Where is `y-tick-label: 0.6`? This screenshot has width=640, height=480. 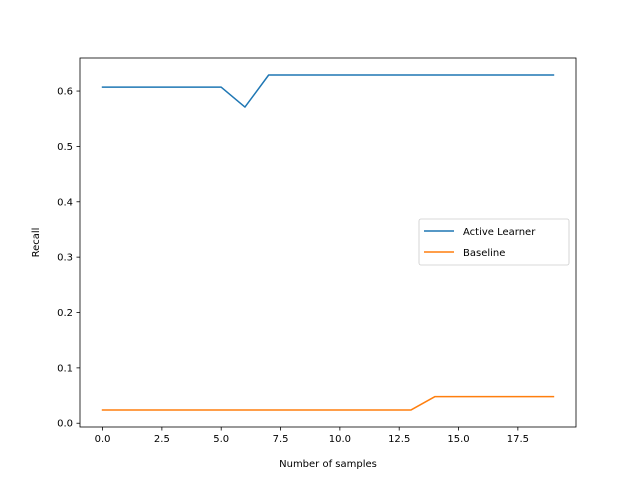 y-tick-label: 0.6 is located at coordinates (65, 92).